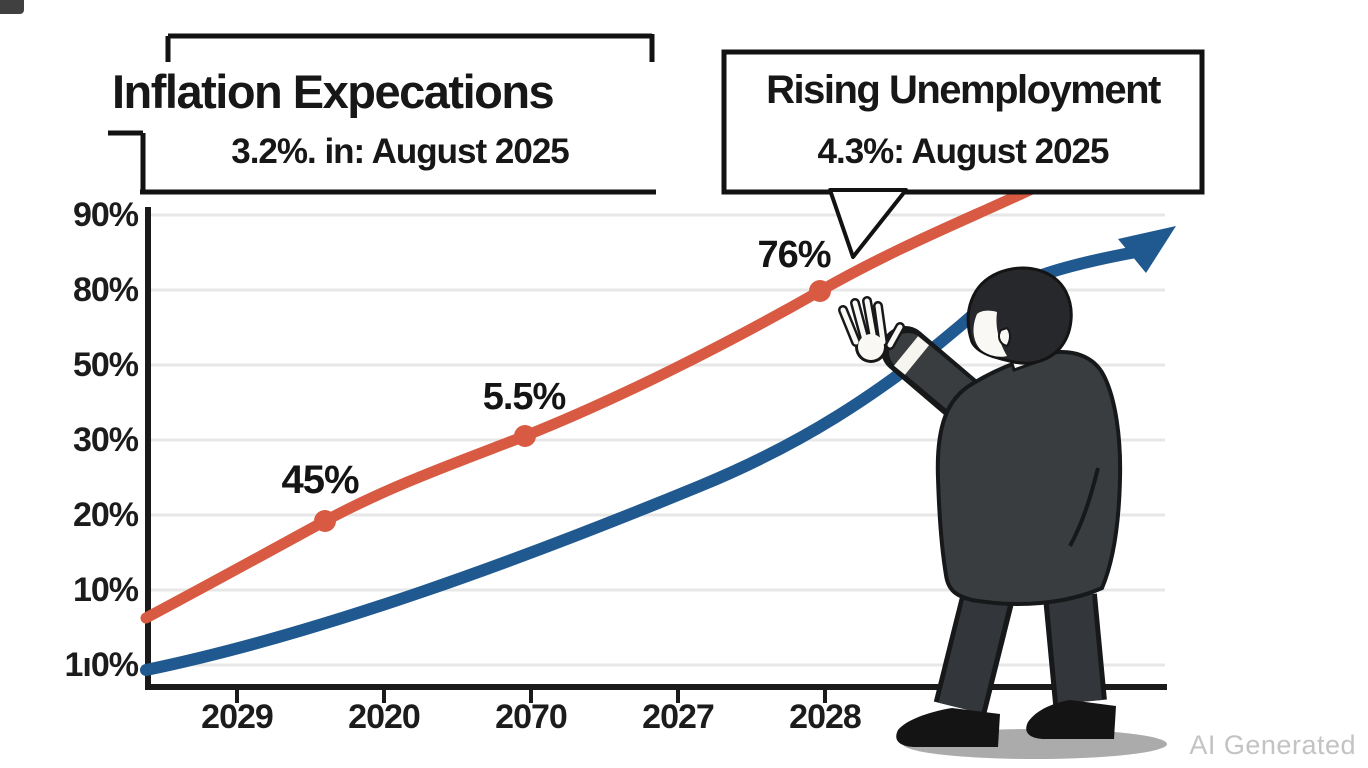 The height and width of the screenshot is (768, 1368). I want to click on y-tick-110: 1ı0%, so click(102, 665).